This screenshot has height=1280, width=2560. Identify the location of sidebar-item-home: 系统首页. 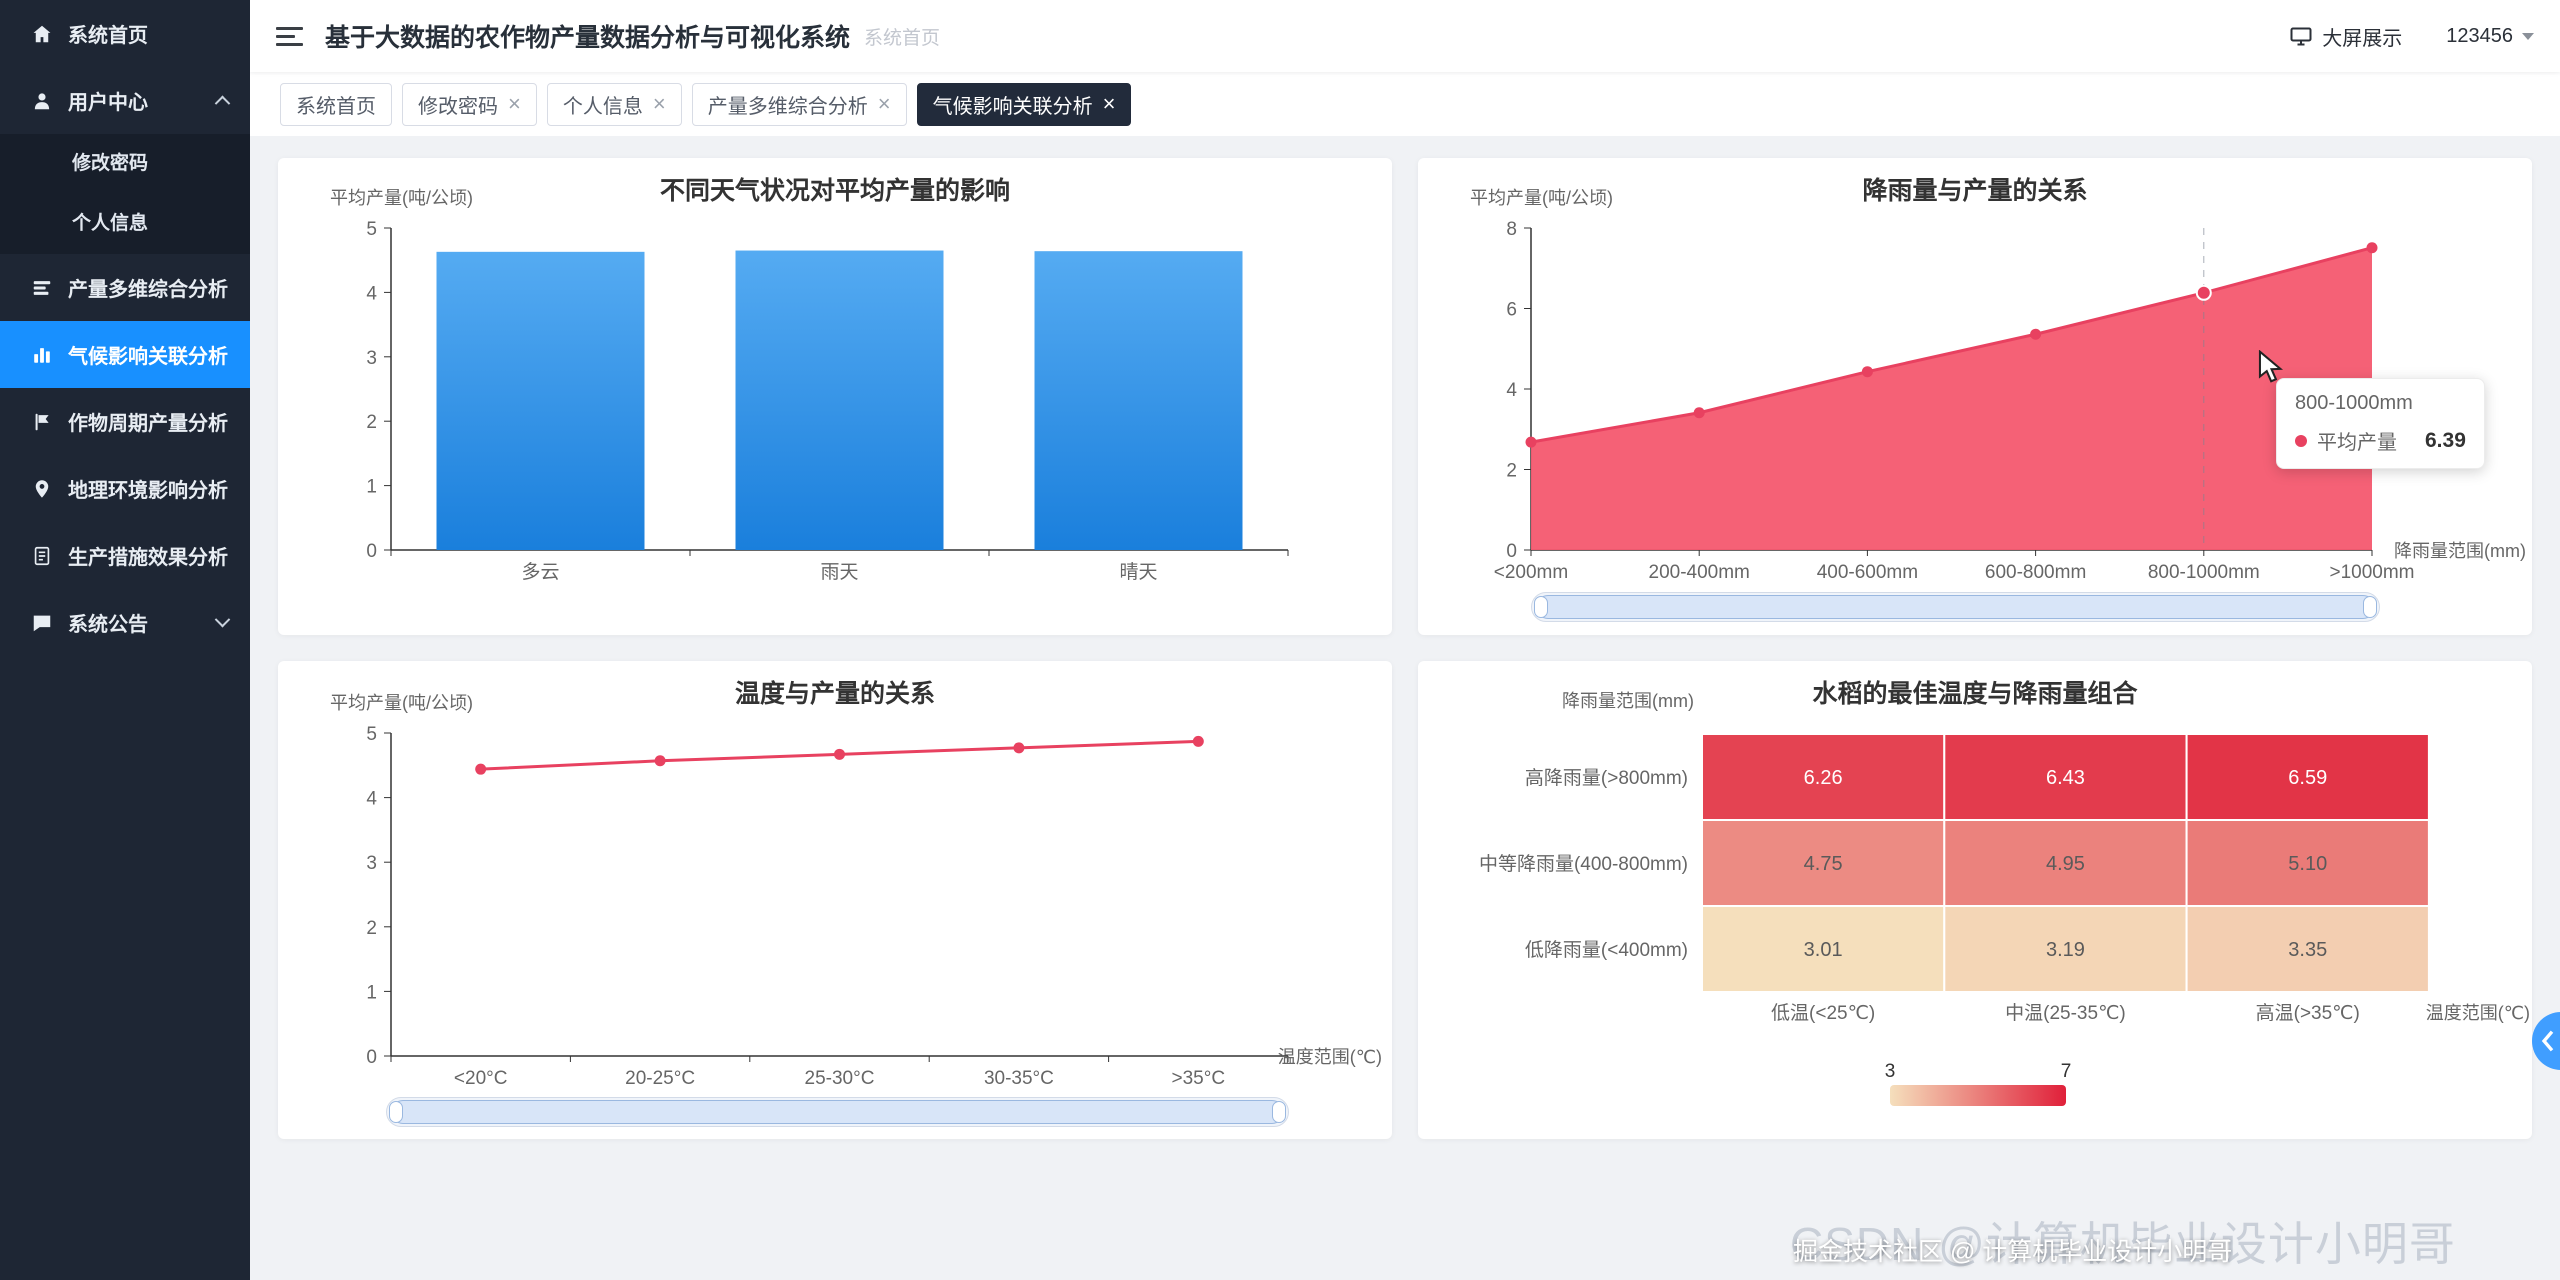
(125, 33).